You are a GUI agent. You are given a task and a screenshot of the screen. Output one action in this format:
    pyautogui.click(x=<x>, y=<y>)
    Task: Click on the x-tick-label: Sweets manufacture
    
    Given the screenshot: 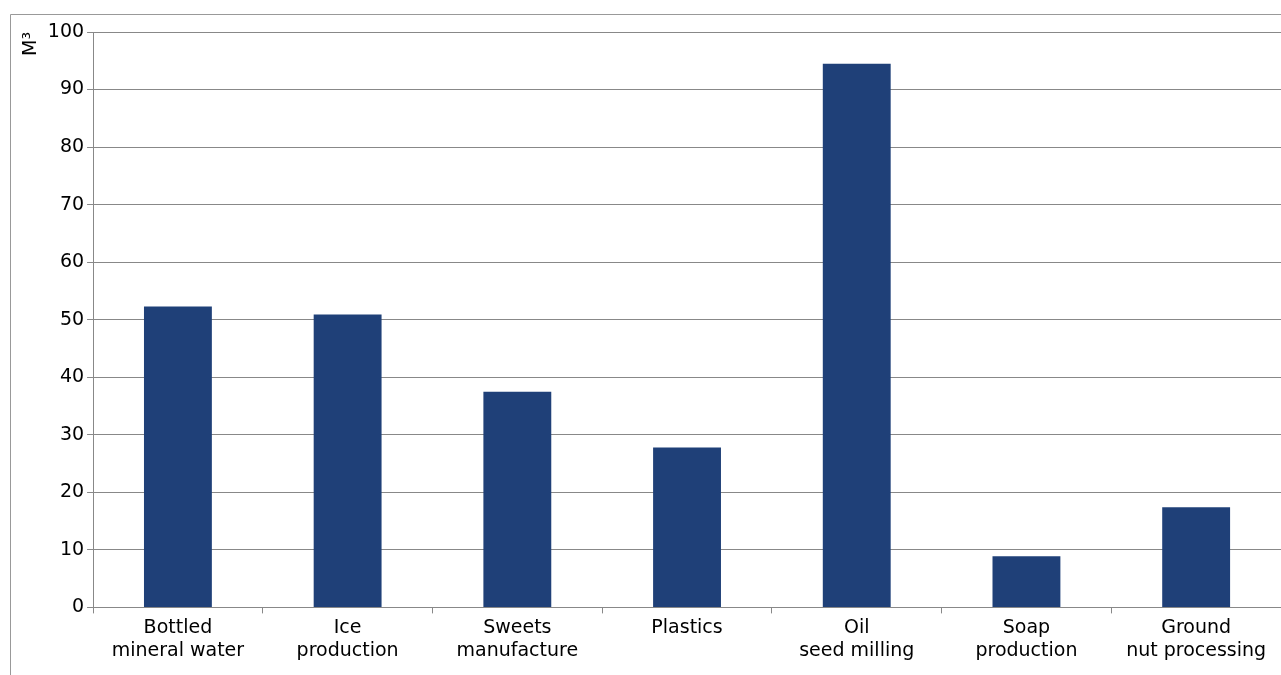 What is the action you would take?
    pyautogui.click(x=517, y=637)
    